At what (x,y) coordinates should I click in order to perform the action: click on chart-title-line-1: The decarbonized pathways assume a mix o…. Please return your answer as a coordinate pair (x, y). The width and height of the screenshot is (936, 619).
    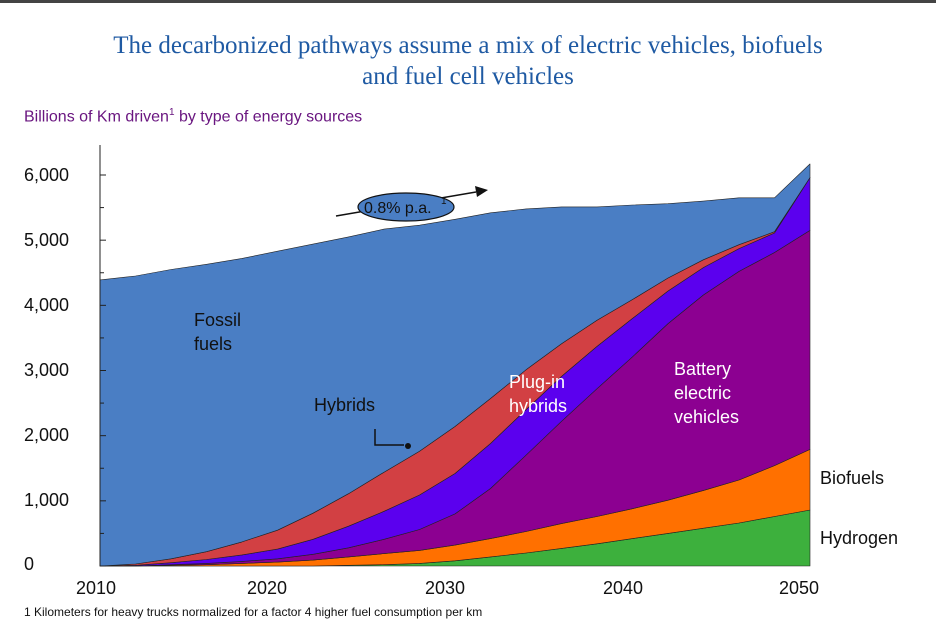
    Looking at the image, I should click on (468, 45).